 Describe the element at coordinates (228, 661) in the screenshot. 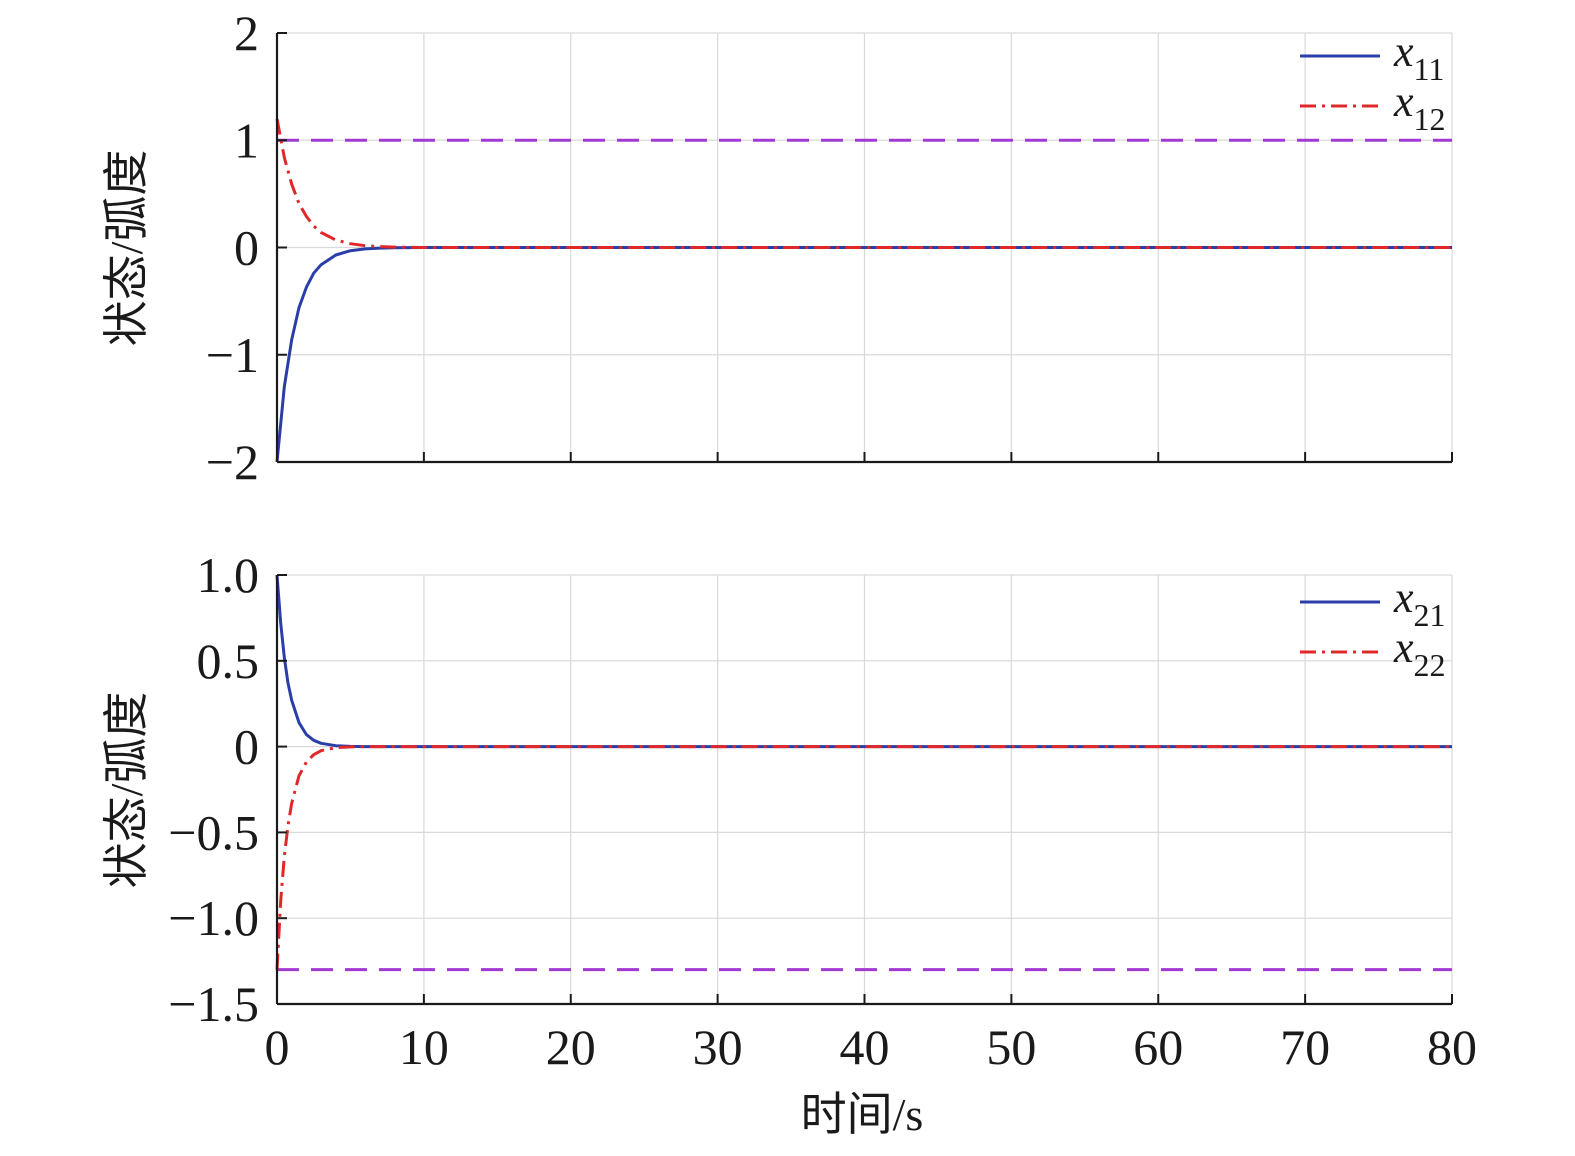

I see `bottom-y-tick-label: 0.5` at that location.